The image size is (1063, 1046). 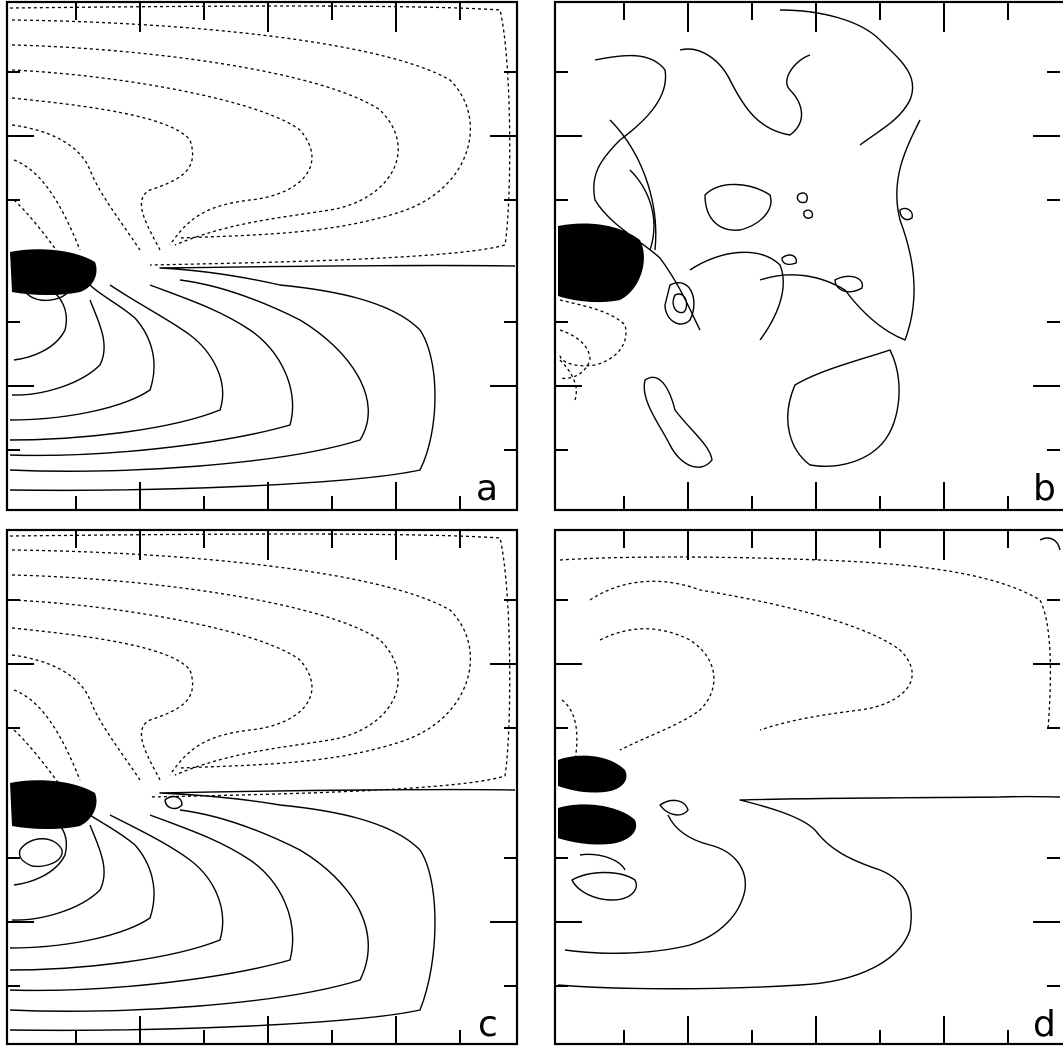 What do you see at coordinates (1044, 488) in the screenshot?
I see `panel-b-label: b` at bounding box center [1044, 488].